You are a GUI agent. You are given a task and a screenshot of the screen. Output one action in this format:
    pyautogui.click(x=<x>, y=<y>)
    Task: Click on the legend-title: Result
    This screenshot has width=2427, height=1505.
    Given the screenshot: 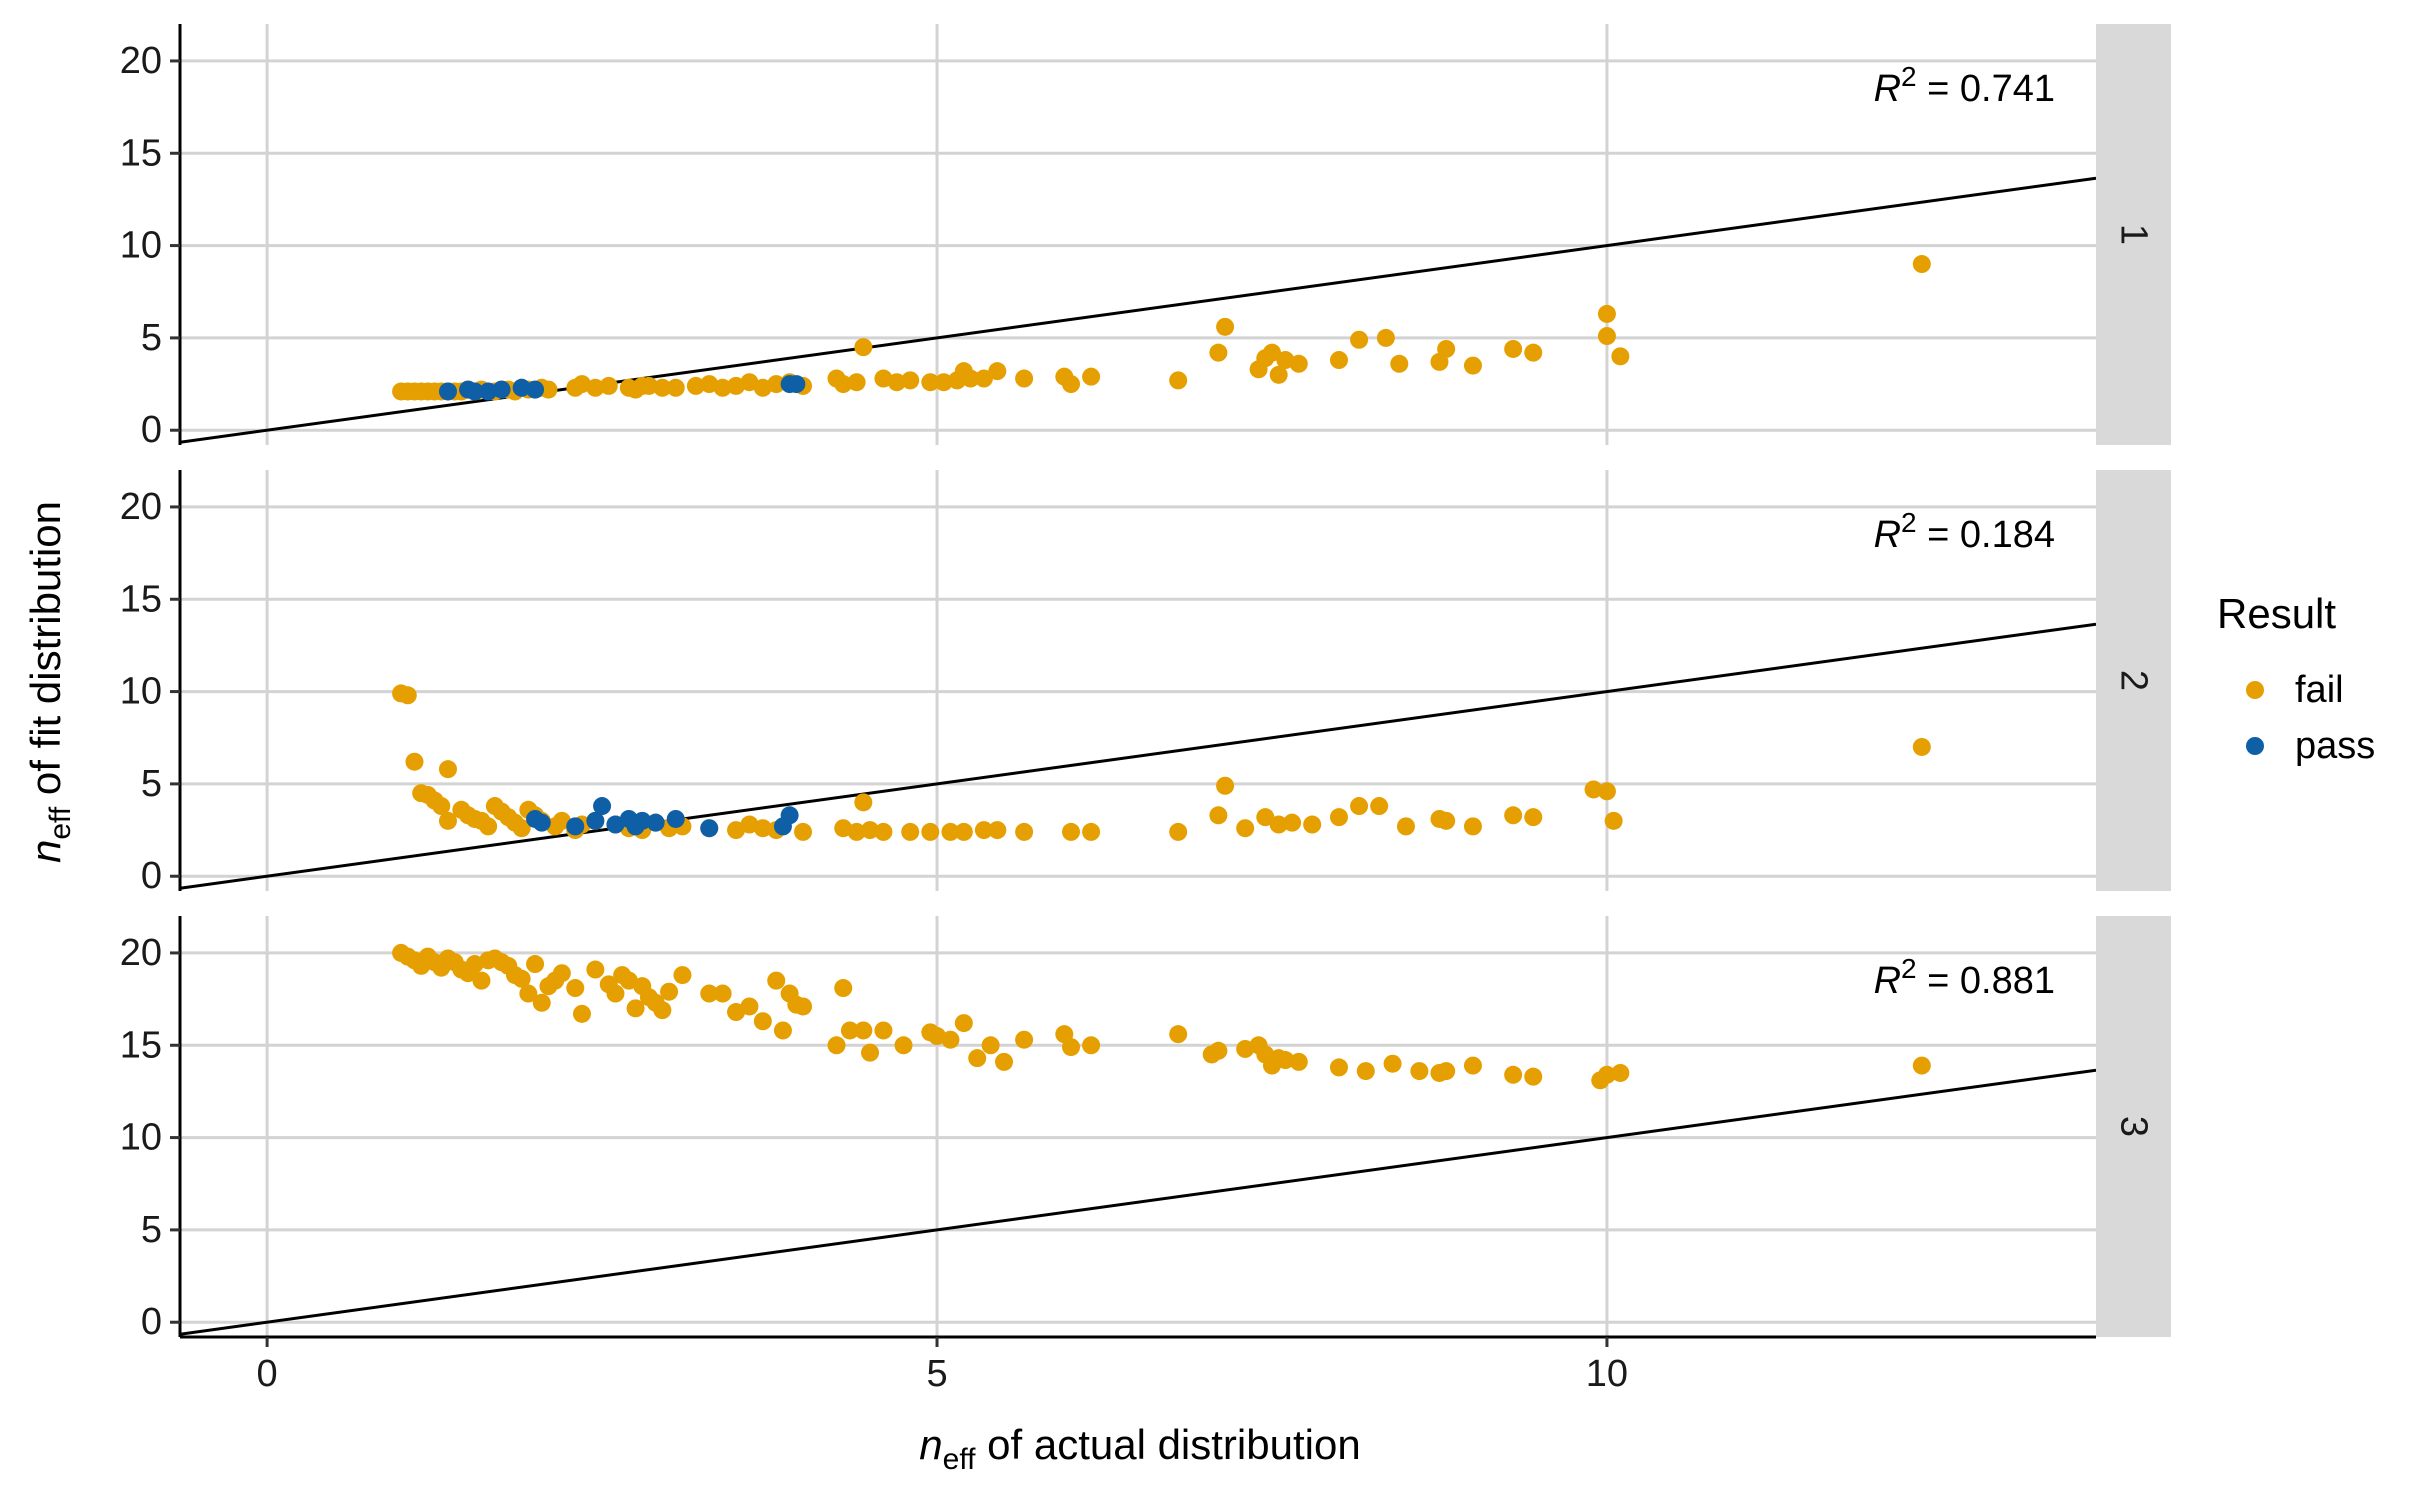 What is the action you would take?
    pyautogui.click(x=2276, y=613)
    